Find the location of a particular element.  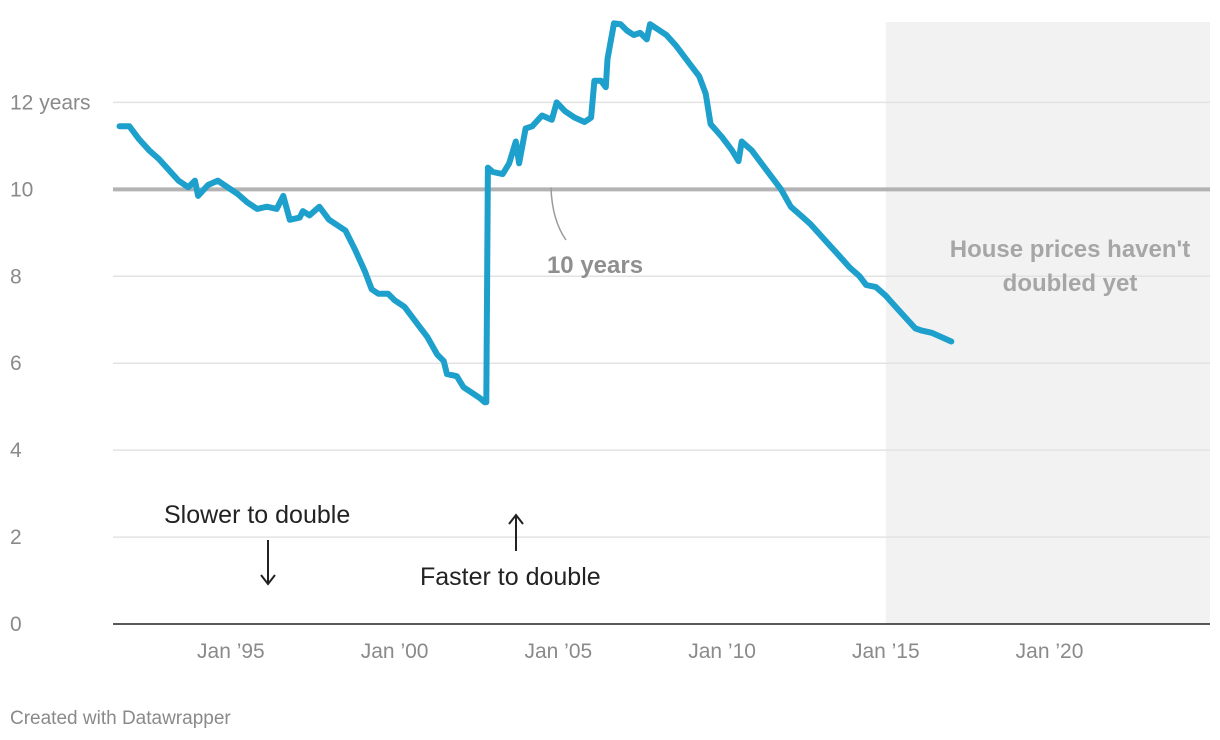

x-tick-label: Jan ’05 is located at coordinates (558, 651).